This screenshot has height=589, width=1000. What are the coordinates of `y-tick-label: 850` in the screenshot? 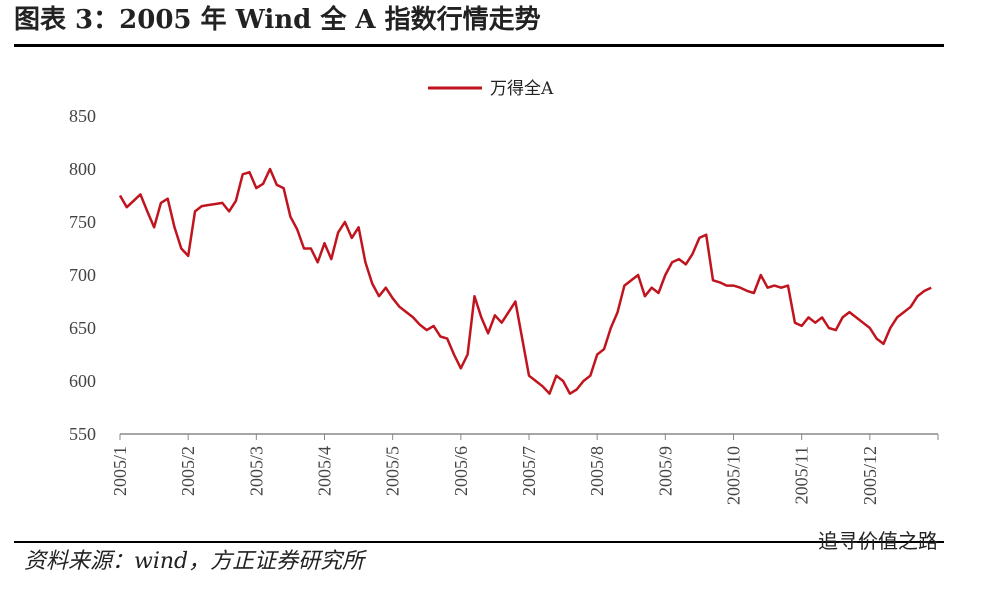 It's located at (82, 116).